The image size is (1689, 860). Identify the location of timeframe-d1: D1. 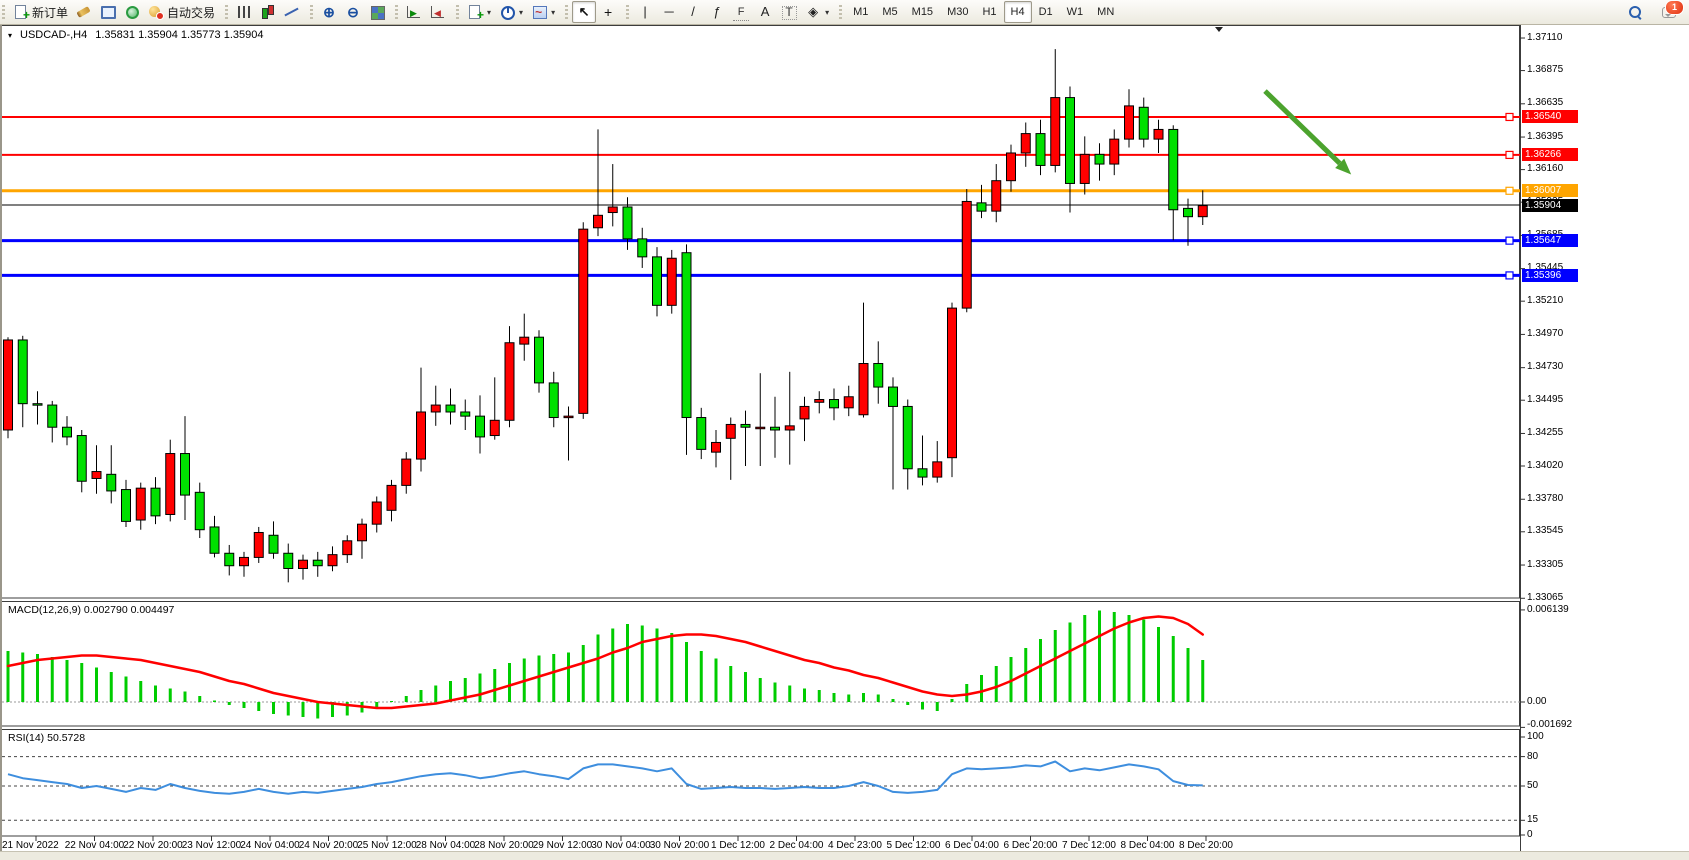
(1045, 12).